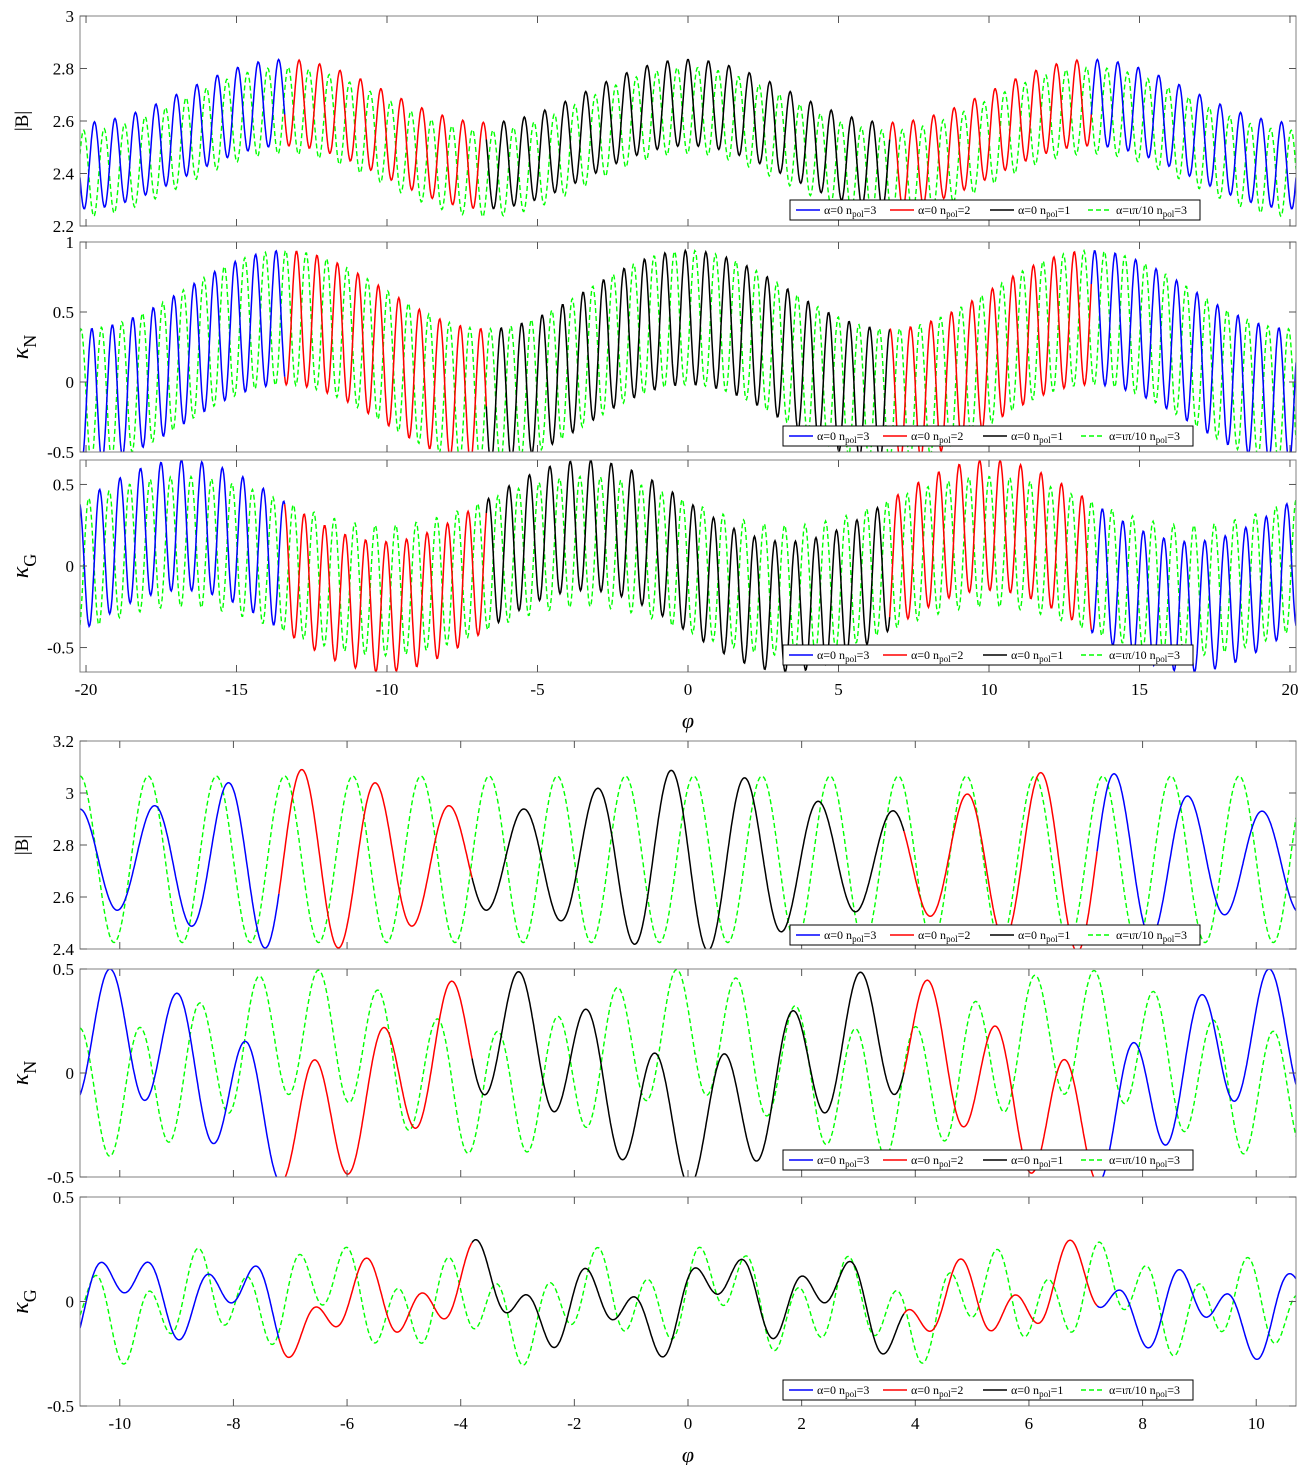 Image resolution: width=1310 pixels, height=1465 pixels. I want to click on y-axis-label: κG, so click(24, 1301).